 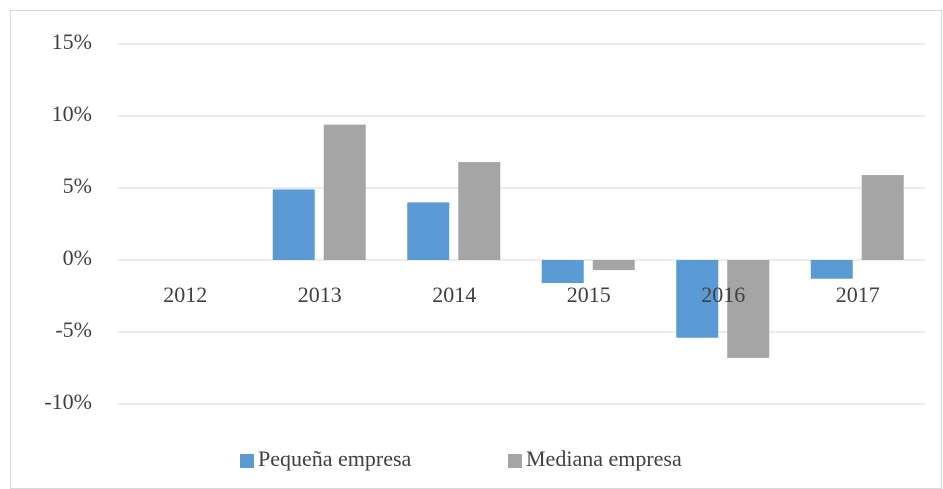 I want to click on y-tick-label: 0%, so click(x=77, y=257).